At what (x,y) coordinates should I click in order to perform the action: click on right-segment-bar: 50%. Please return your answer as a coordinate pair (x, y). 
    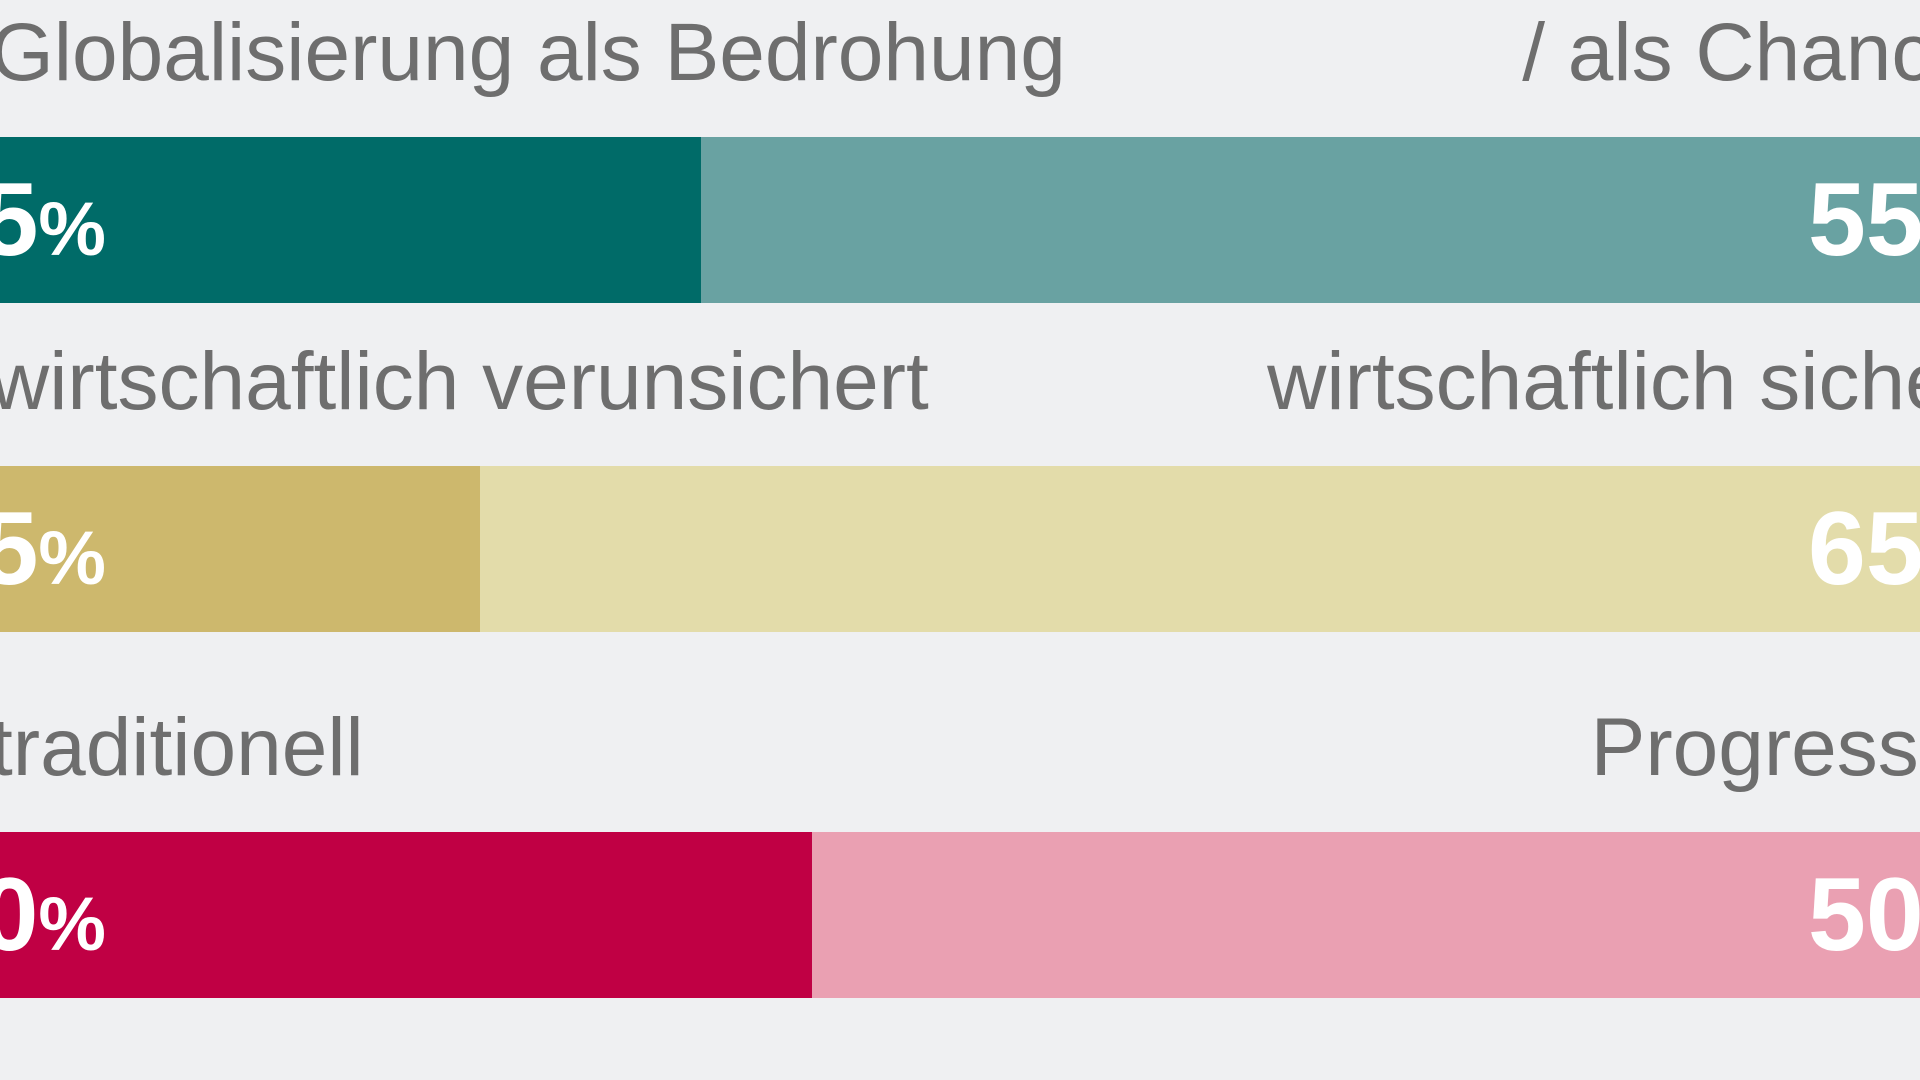
    Looking at the image, I should click on (1366, 915).